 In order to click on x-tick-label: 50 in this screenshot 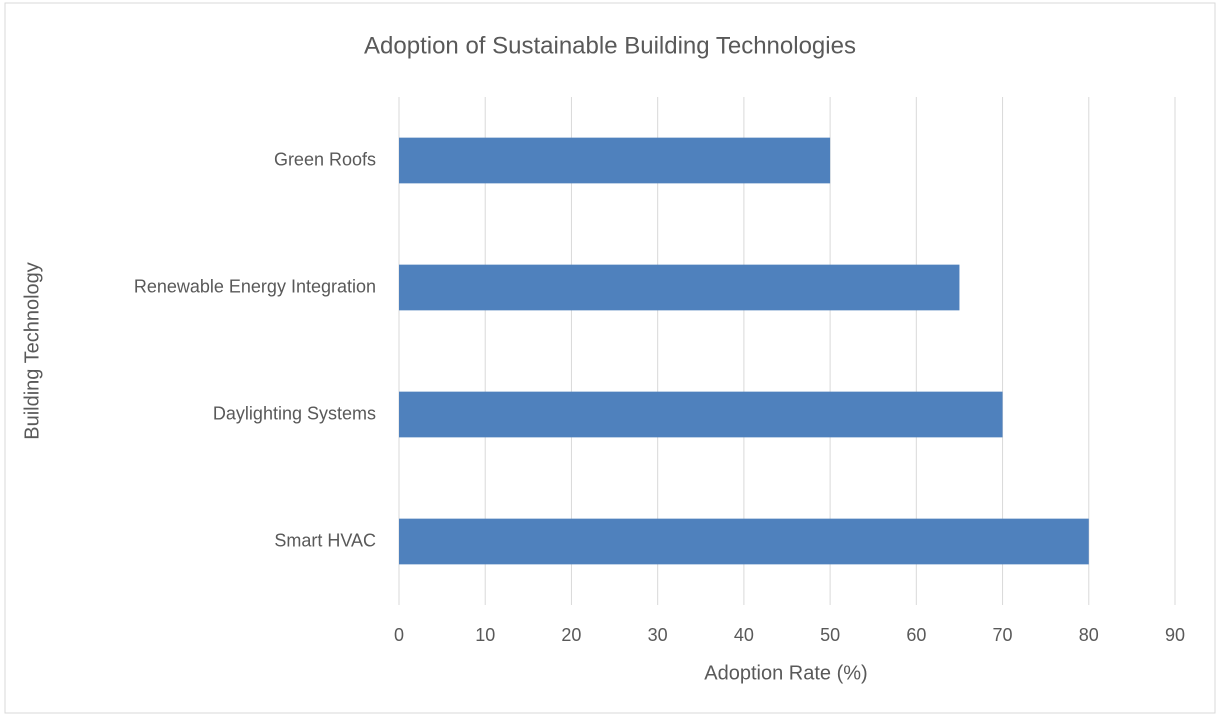, I will do `click(830, 635)`.